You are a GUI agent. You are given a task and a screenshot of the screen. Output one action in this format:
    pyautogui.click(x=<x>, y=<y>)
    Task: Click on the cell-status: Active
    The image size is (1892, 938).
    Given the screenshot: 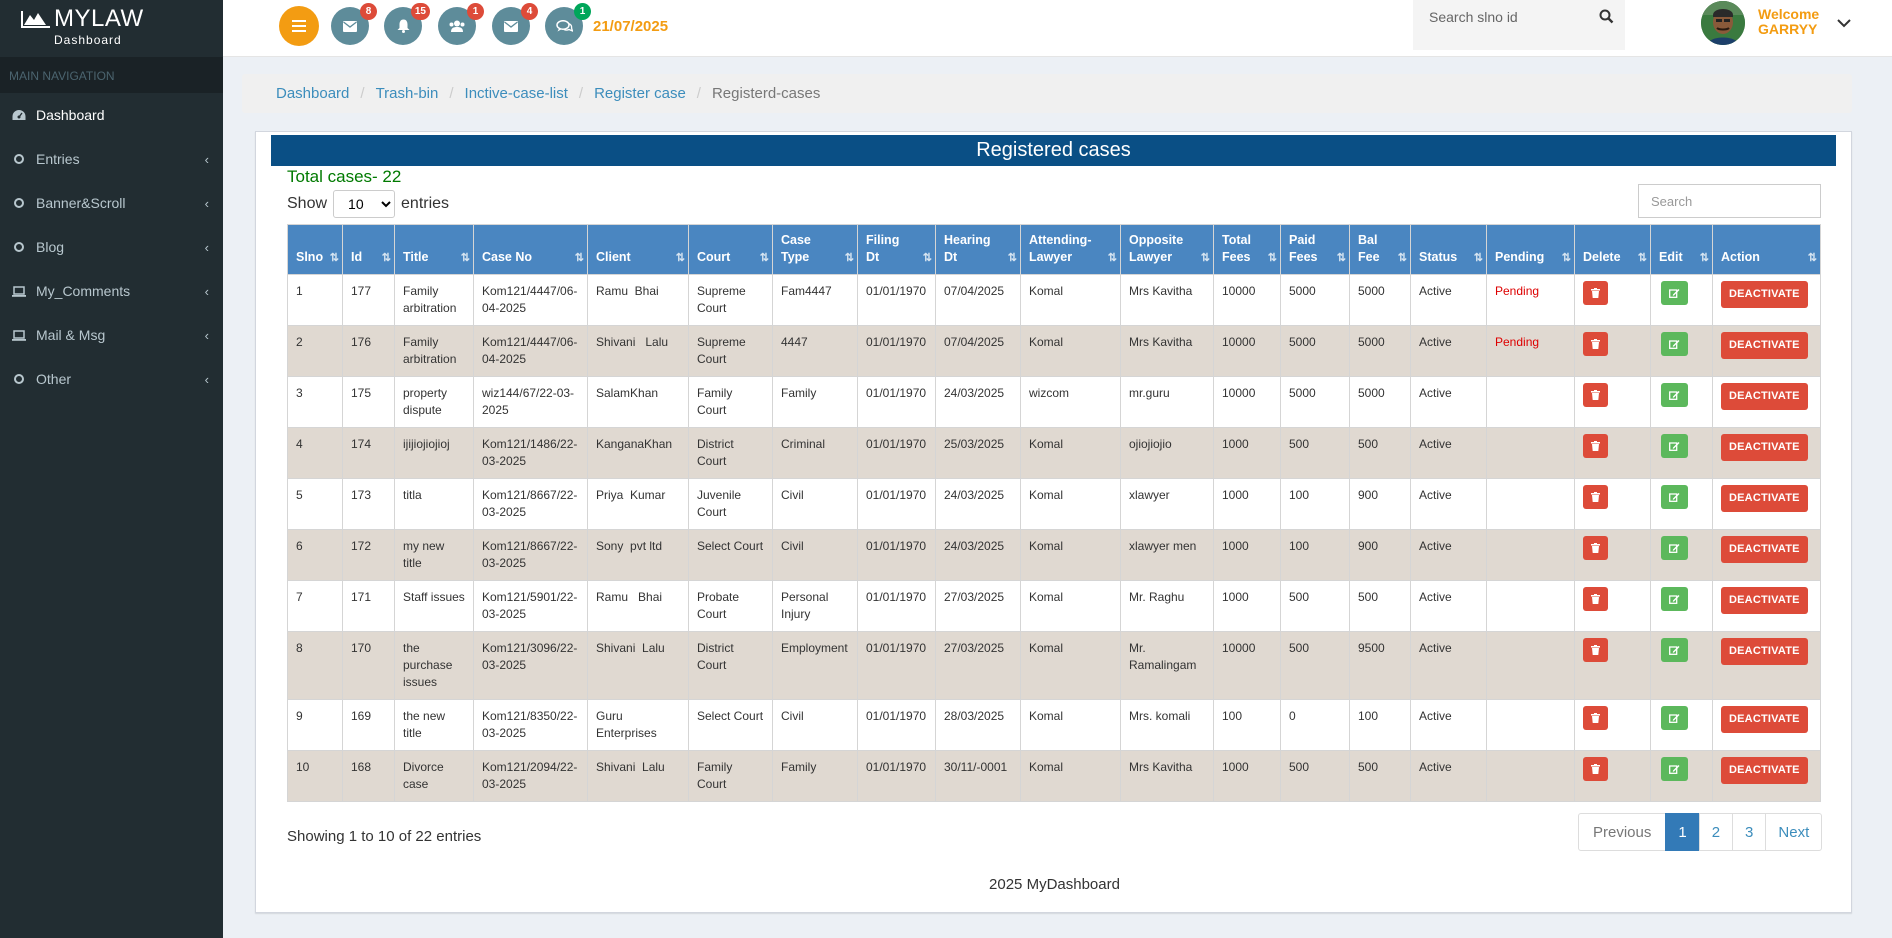 What is the action you would take?
    pyautogui.click(x=1448, y=776)
    